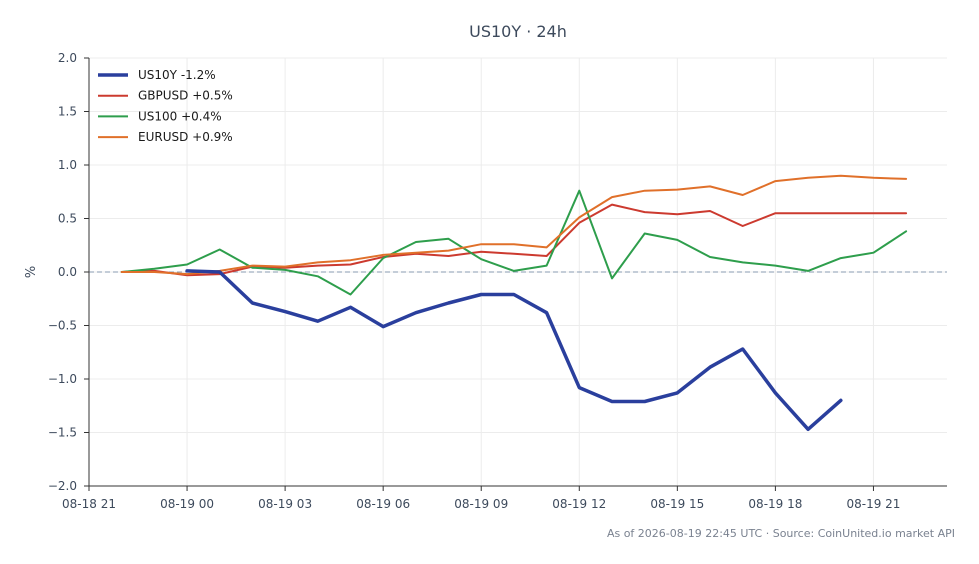  What do you see at coordinates (31, 272) in the screenshot?
I see `y-axis-label: %` at bounding box center [31, 272].